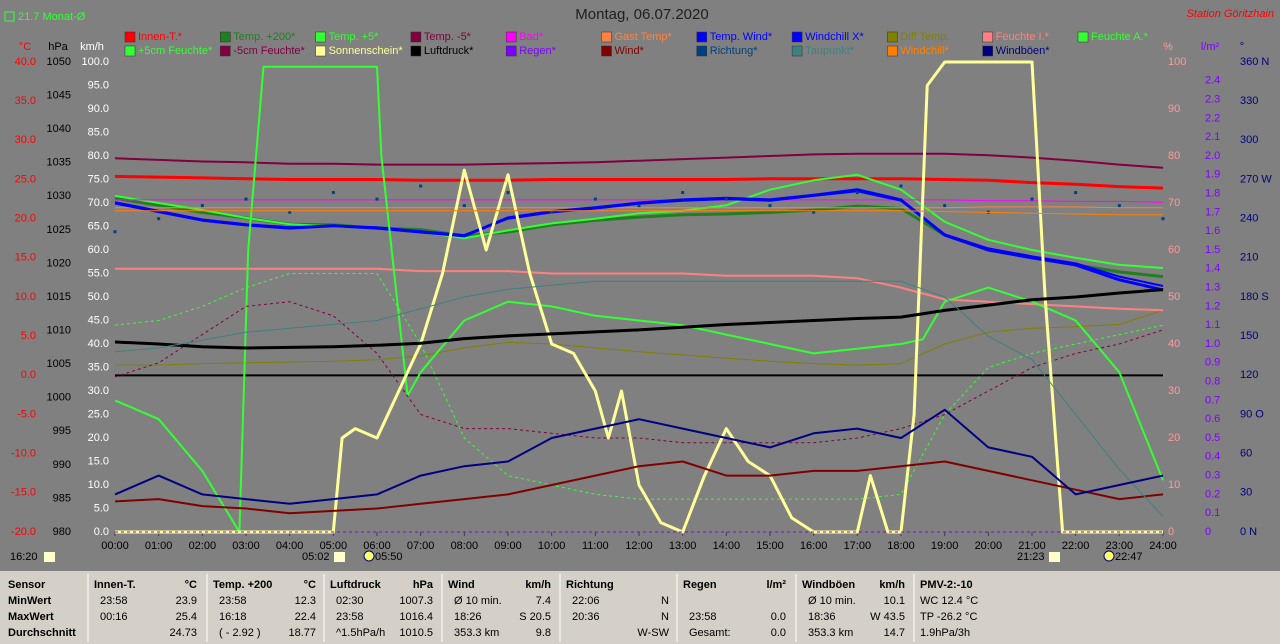 This screenshot has width=1280, height=644. What do you see at coordinates (302, 633) in the screenshot?
I see `cell: 18.77` at bounding box center [302, 633].